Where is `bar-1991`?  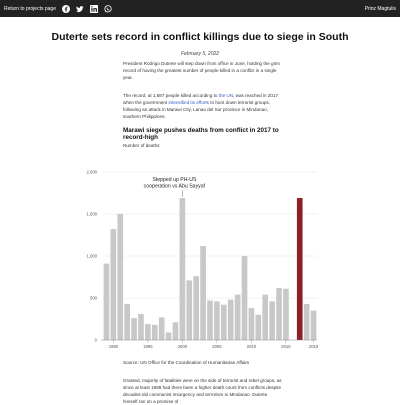
bar-1991 is located at coordinates (120, 277).